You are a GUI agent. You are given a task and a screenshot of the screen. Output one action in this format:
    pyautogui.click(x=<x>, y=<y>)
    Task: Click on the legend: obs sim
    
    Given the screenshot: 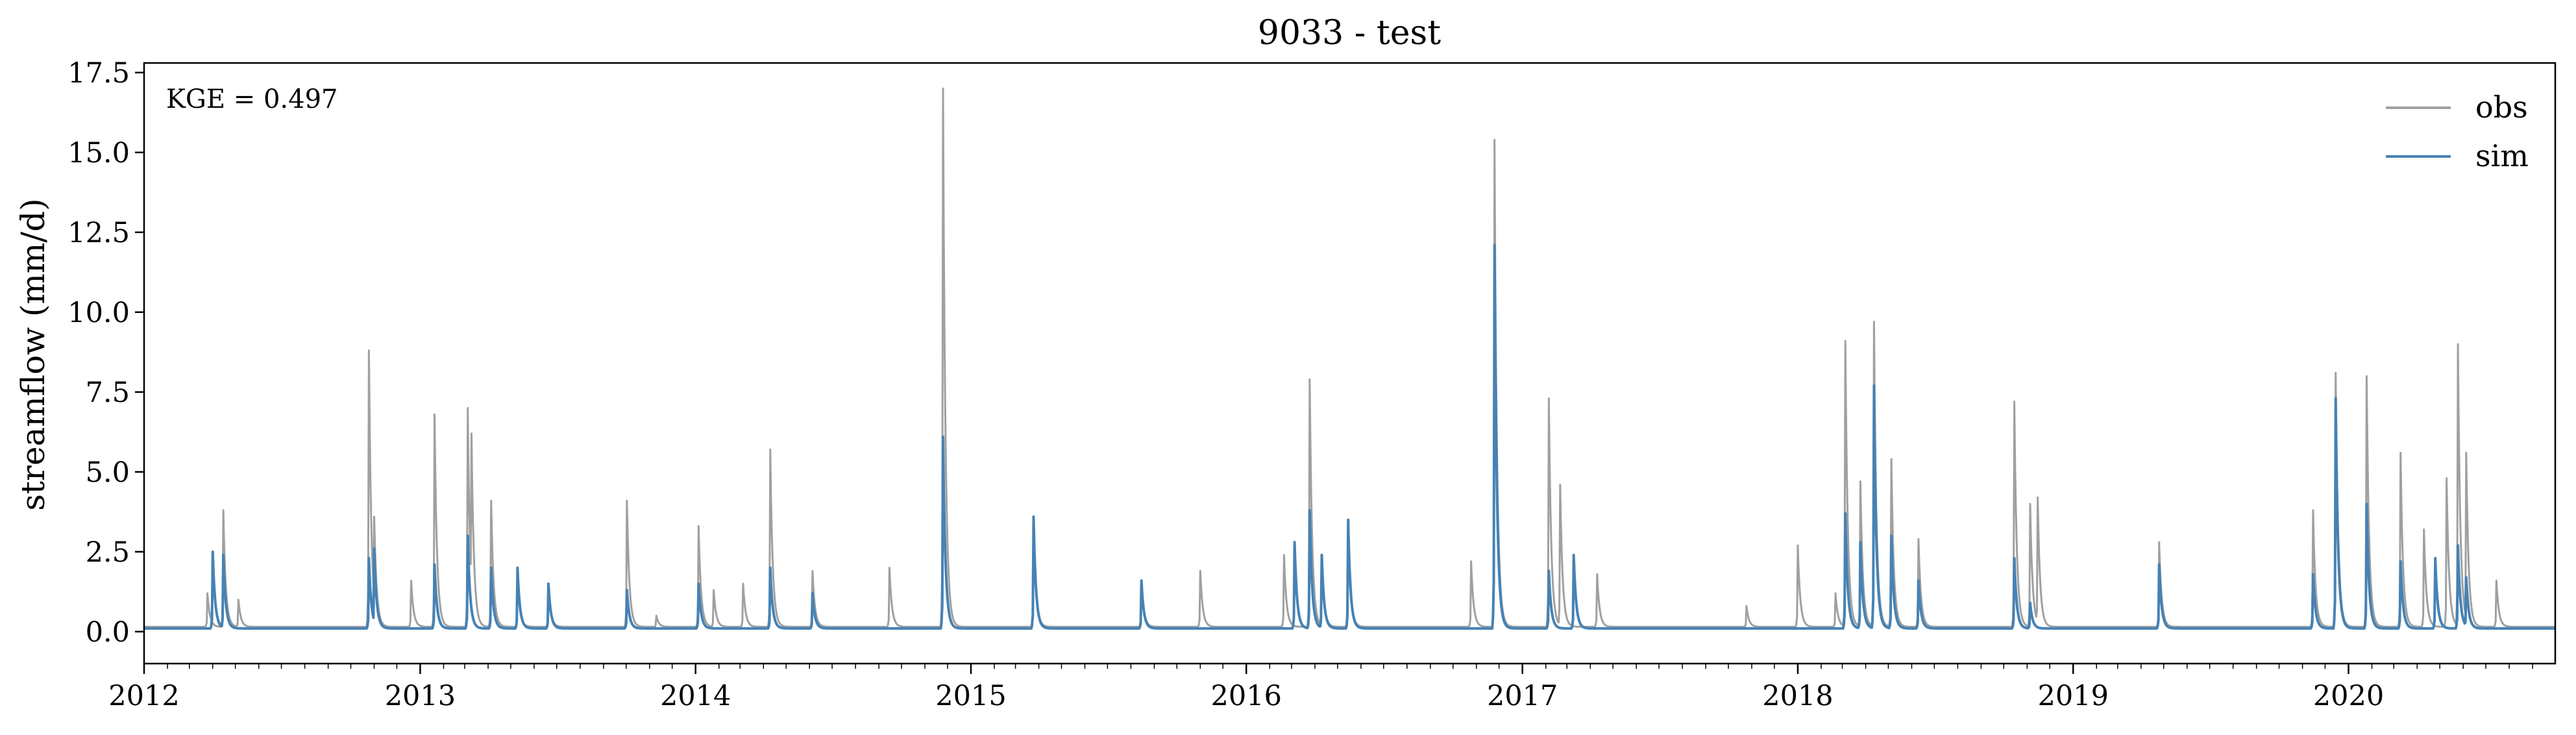 What is the action you would take?
    pyautogui.click(x=2457, y=131)
    